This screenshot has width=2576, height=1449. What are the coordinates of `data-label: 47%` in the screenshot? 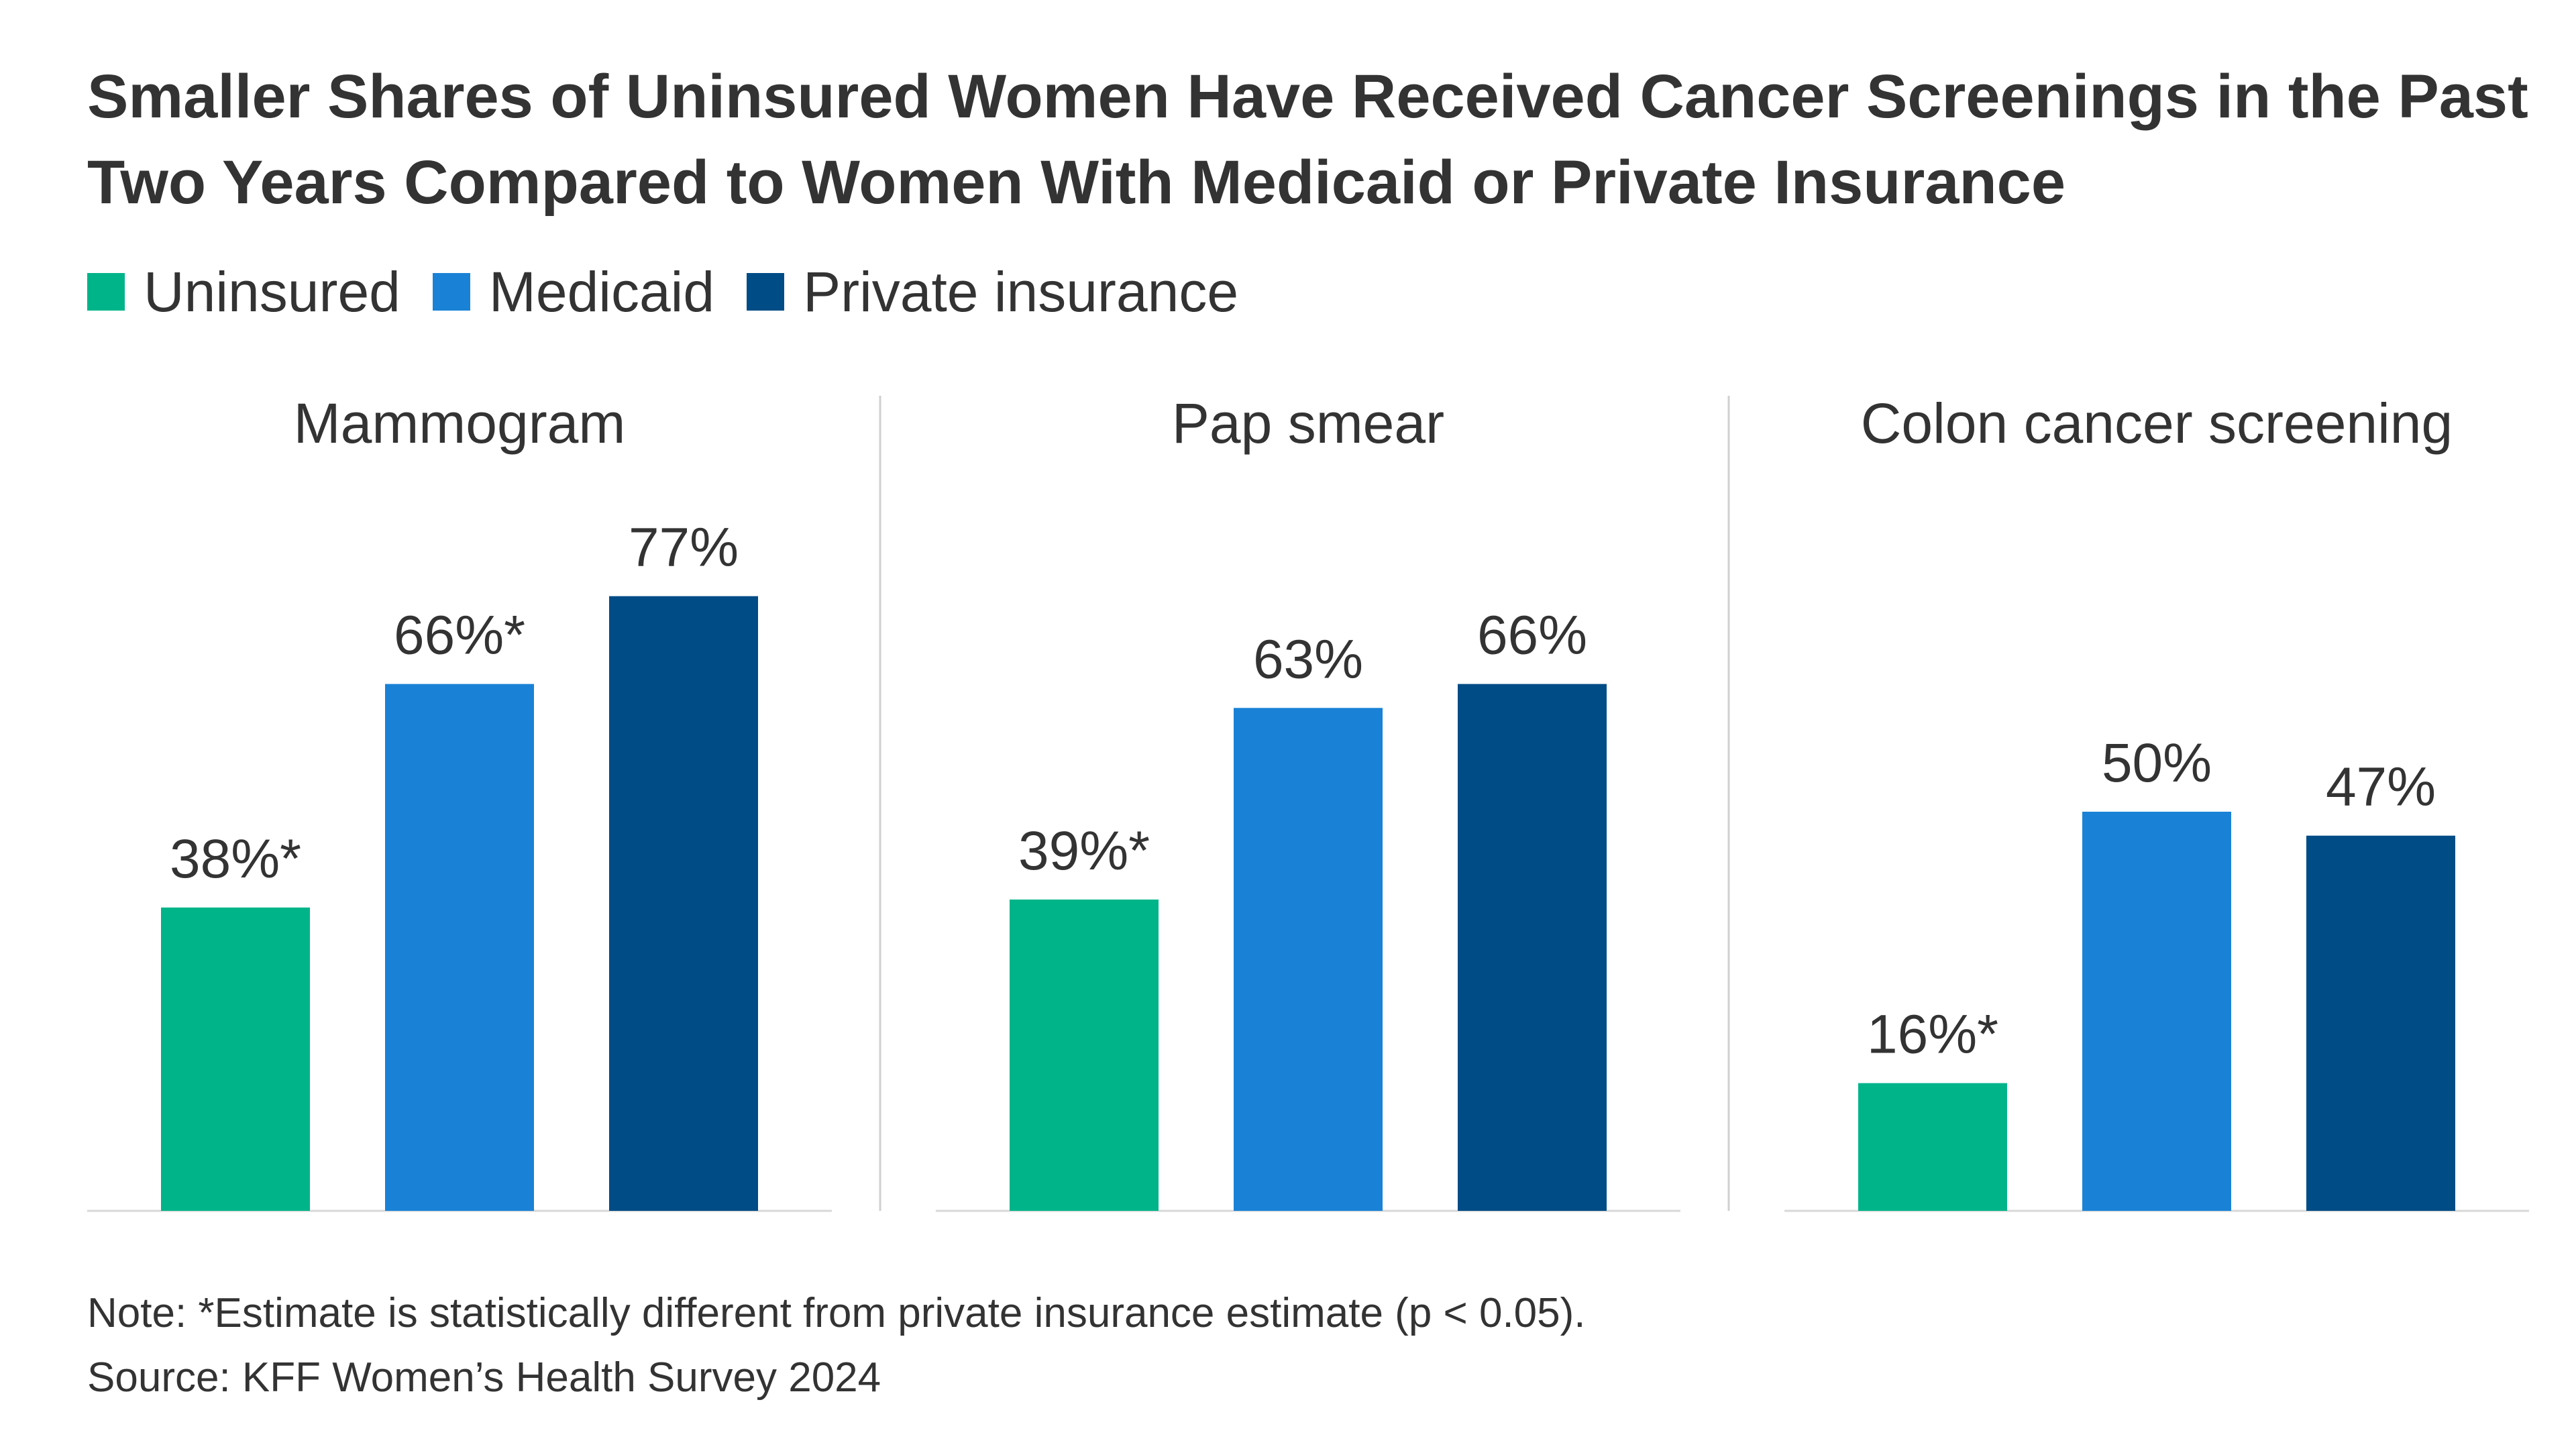 It's located at (2381, 787).